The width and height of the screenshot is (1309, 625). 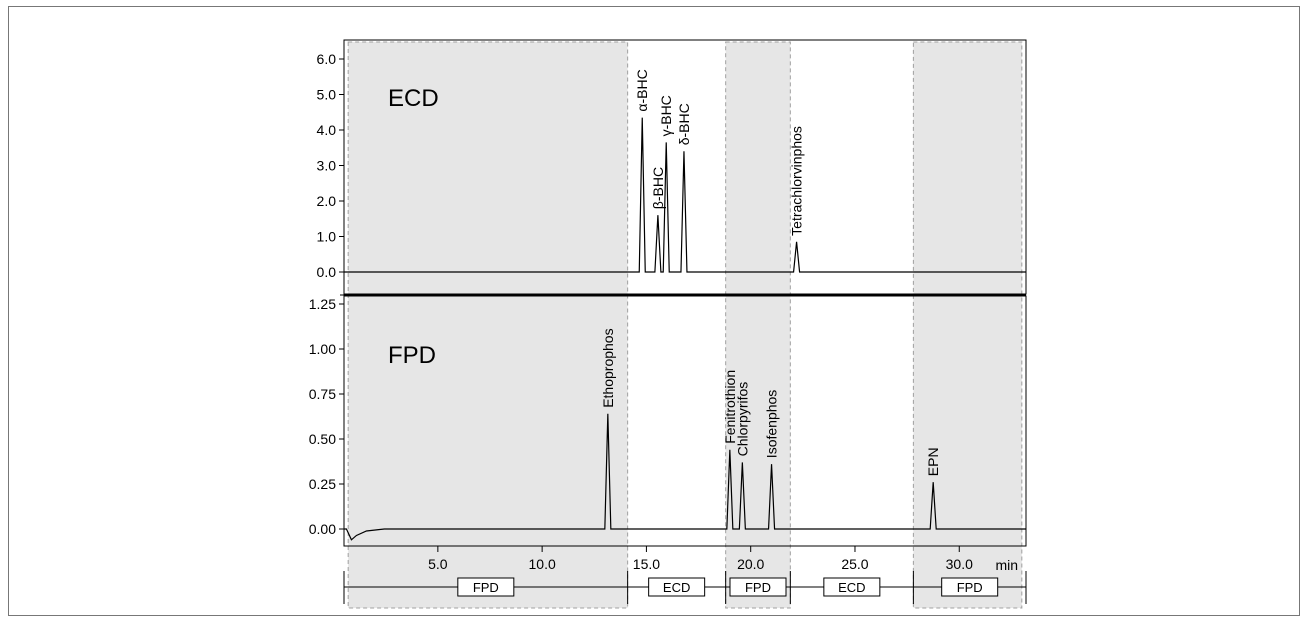 What do you see at coordinates (327, 272) in the screenshot?
I see `y-tick-label: 0.0` at bounding box center [327, 272].